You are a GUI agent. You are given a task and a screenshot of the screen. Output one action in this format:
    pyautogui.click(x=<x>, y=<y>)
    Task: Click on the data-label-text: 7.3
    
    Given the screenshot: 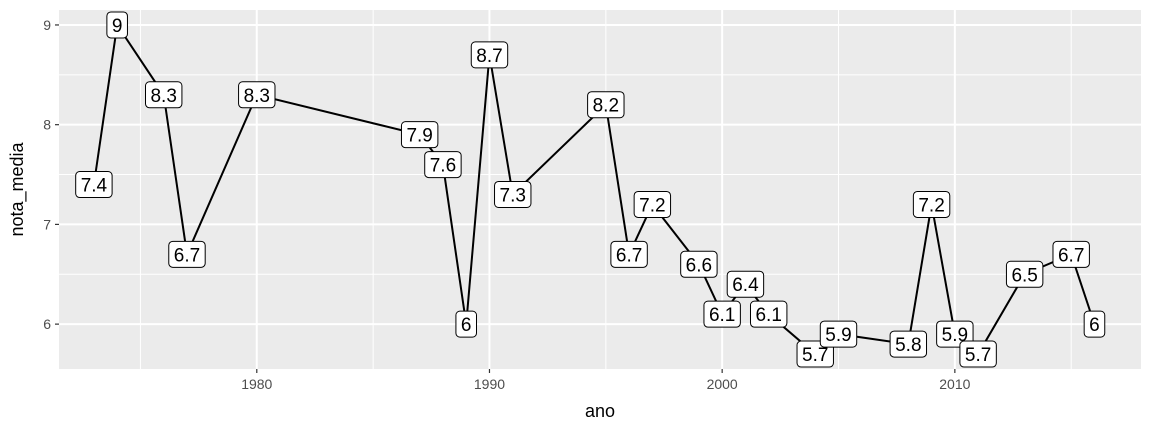 What is the action you would take?
    pyautogui.click(x=513, y=195)
    